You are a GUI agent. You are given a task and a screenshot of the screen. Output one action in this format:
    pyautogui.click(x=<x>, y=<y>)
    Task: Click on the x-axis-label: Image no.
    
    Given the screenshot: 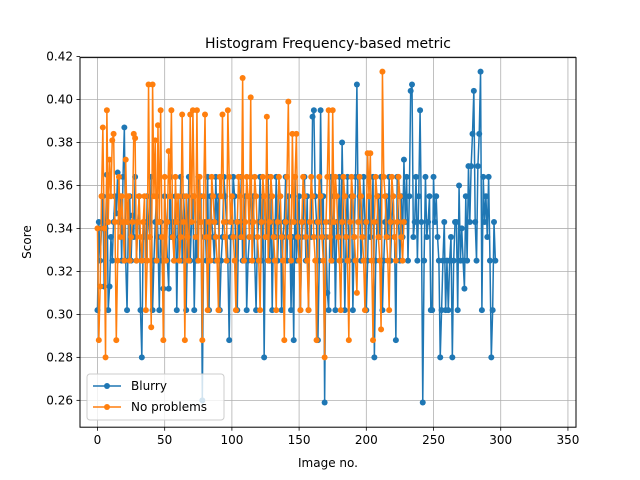 What is the action you would take?
    pyautogui.click(x=328, y=463)
    